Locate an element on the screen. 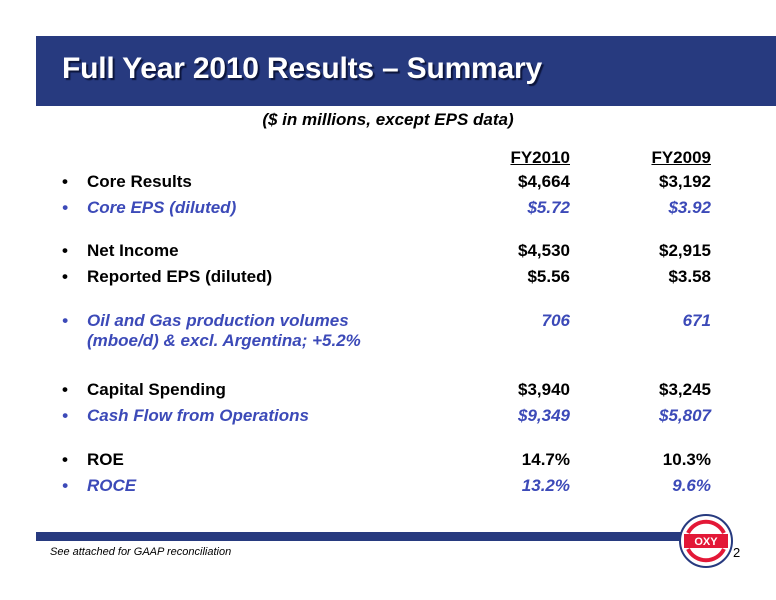 The image size is (776, 600). footer-bar is located at coordinates (371, 536).